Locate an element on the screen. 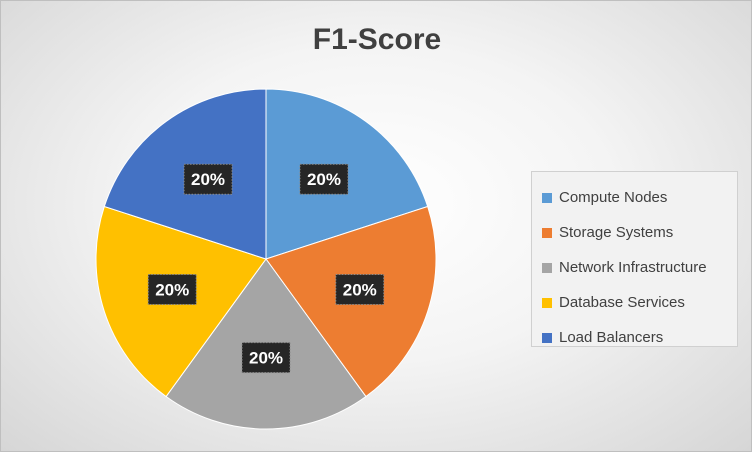  data-label-load-balancers: 20% is located at coordinates (208, 179).